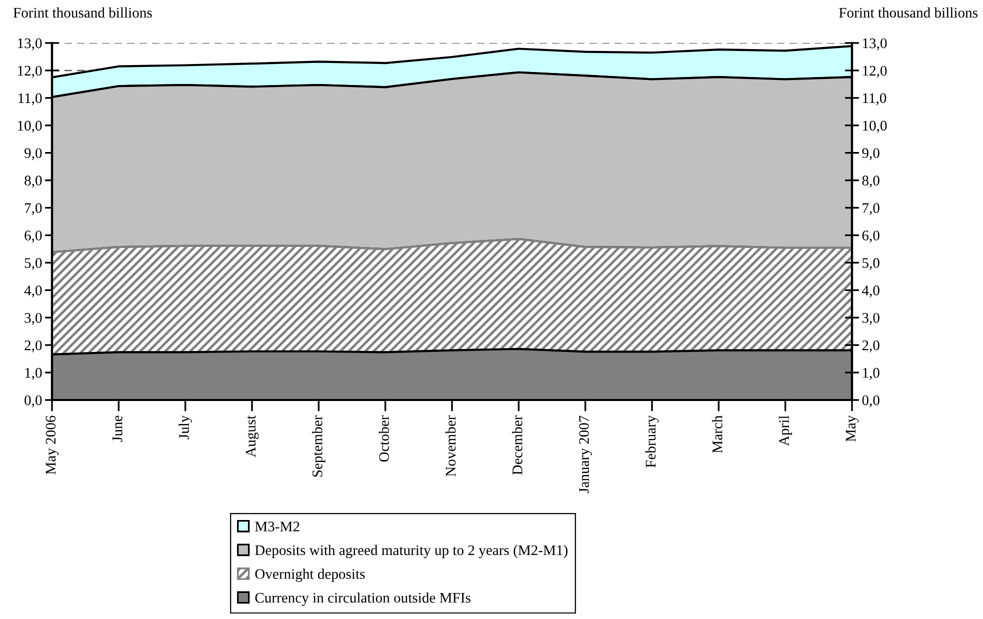 Image resolution: width=983 pixels, height=619 pixels. Describe the element at coordinates (30, 44) in the screenshot. I see `y-tick-label: 13,0` at that location.